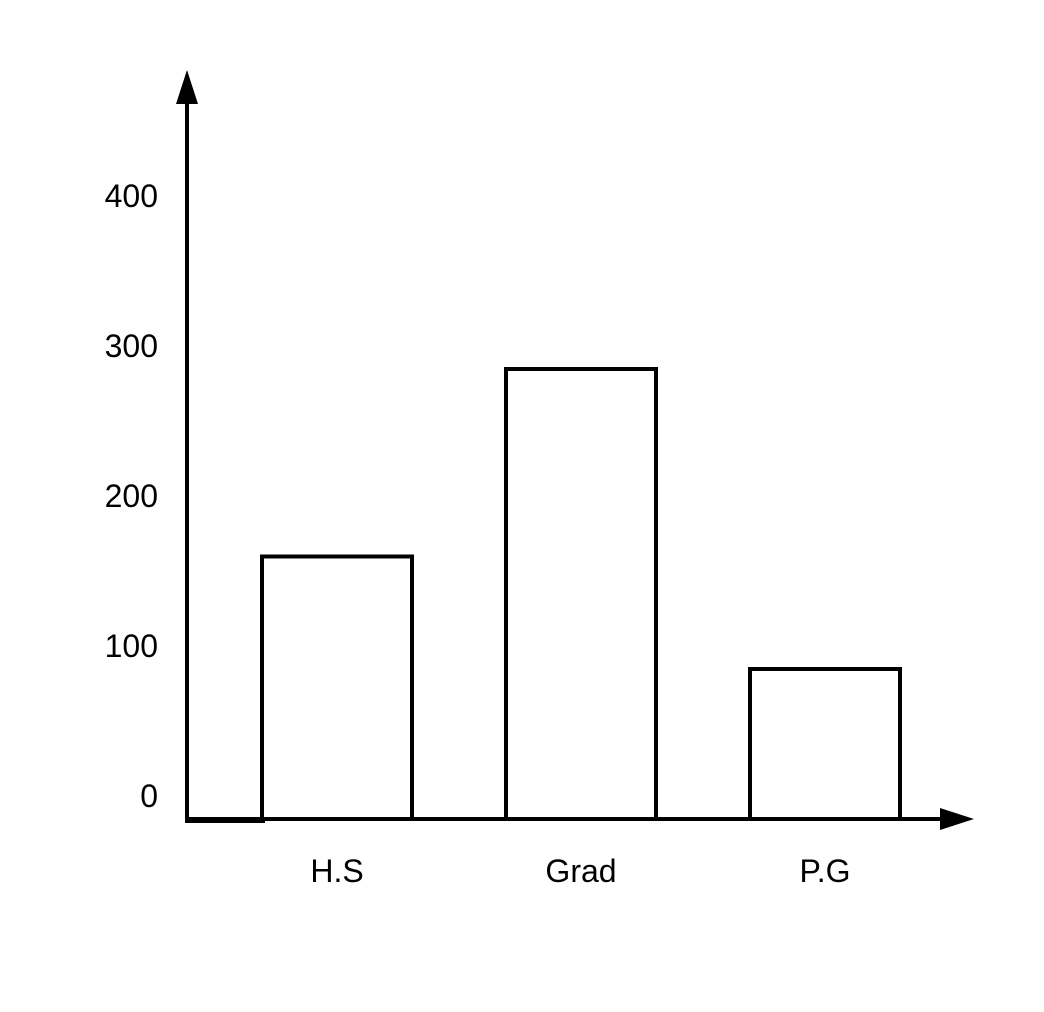 The width and height of the screenshot is (1044, 1012). I want to click on x-tick-labels: H.S Grad P.G, so click(580, 871).